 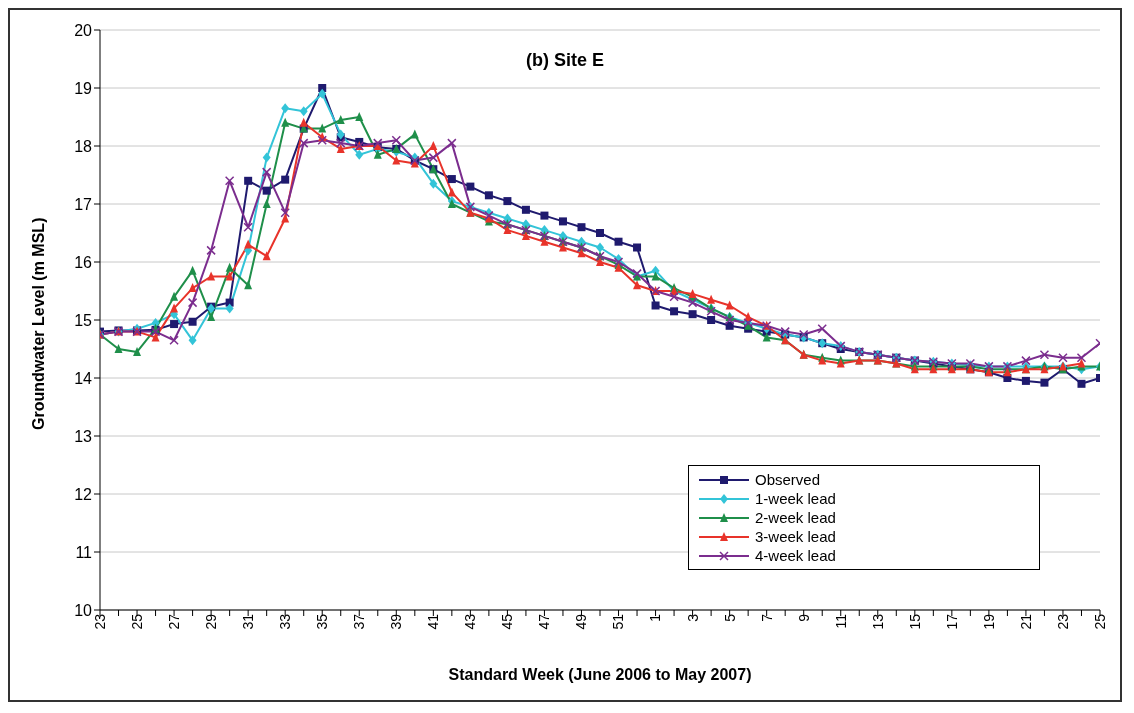 What do you see at coordinates (1025, 621) in the screenshot?
I see `x-tick-label: 21` at bounding box center [1025, 621].